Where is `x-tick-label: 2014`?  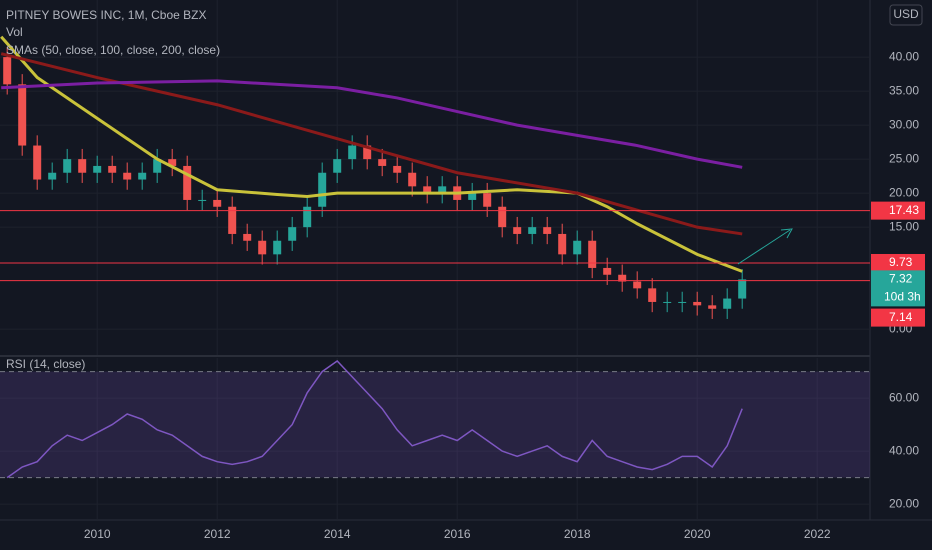
x-tick-label: 2014 is located at coordinates (337, 534).